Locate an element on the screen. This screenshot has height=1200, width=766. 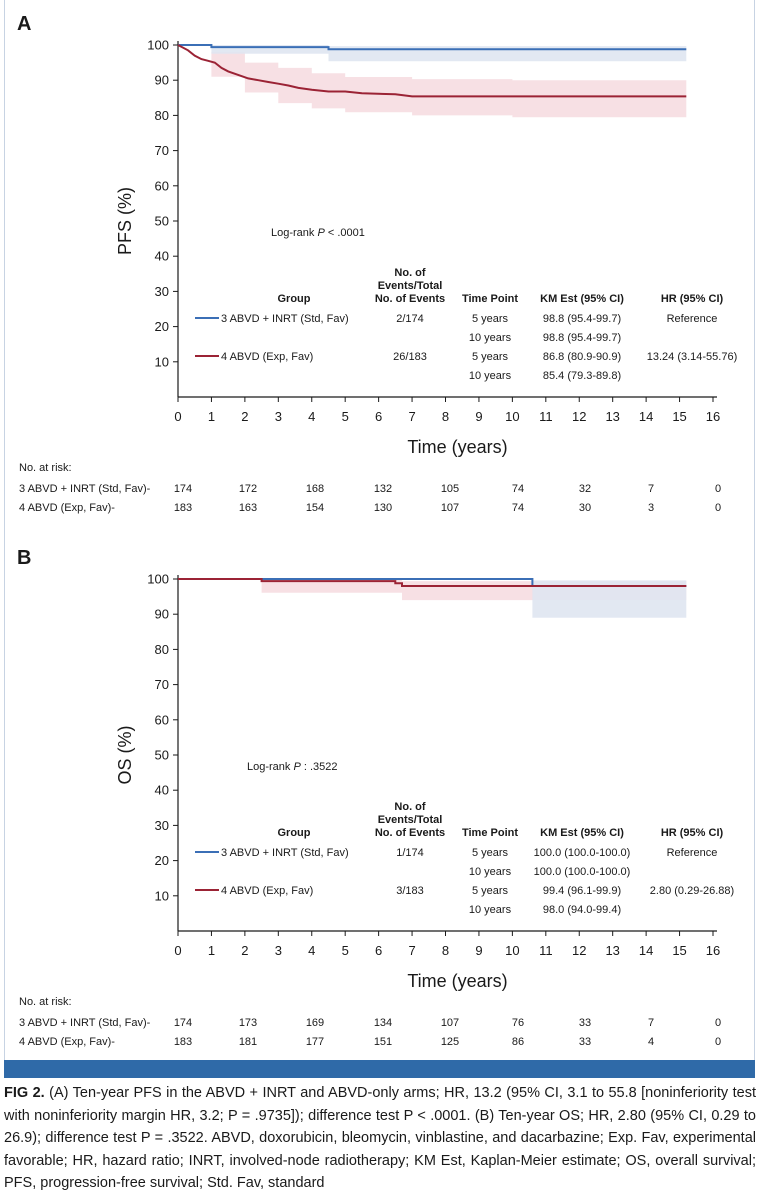
at-risk-value: 172 is located at coordinates (248, 489).